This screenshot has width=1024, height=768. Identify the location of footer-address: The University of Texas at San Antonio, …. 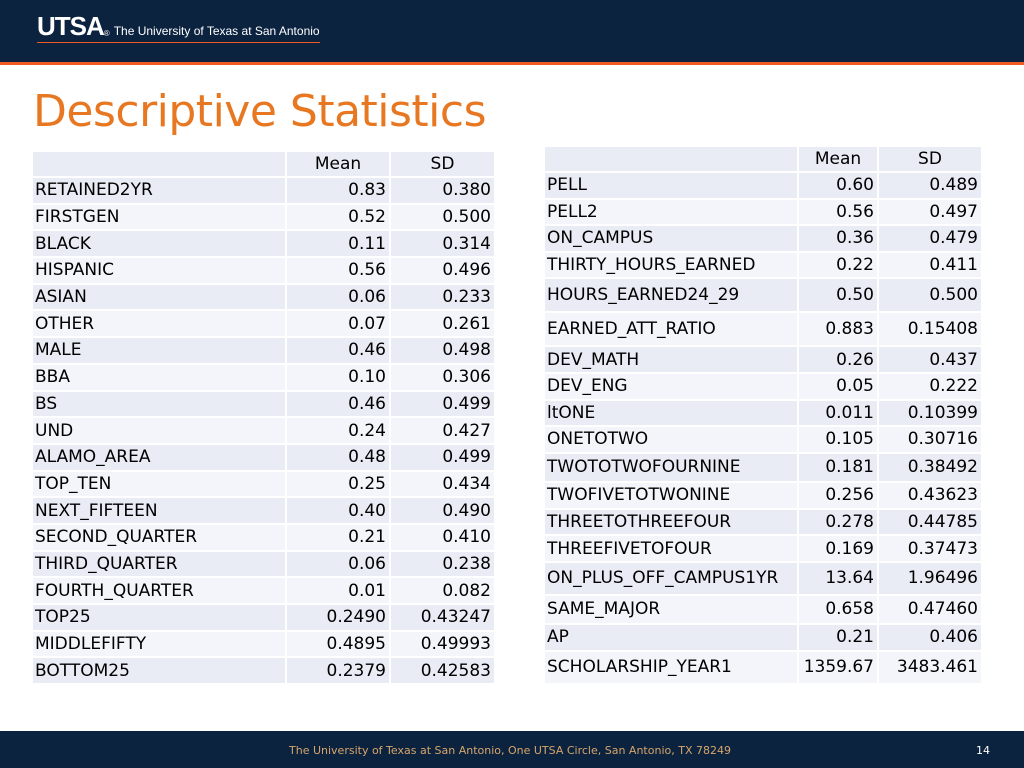
(510, 750).